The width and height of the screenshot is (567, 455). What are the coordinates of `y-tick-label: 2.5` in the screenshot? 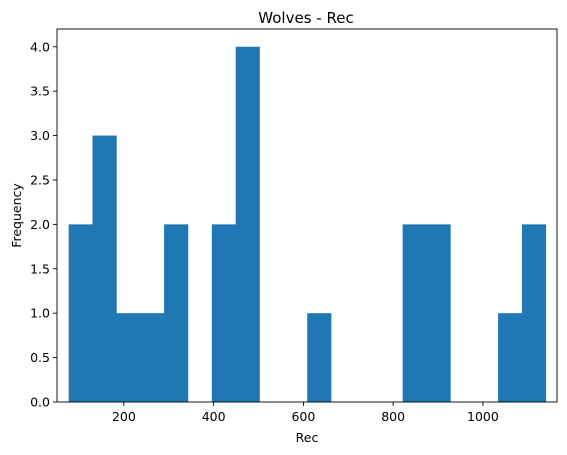 It's located at (40, 179).